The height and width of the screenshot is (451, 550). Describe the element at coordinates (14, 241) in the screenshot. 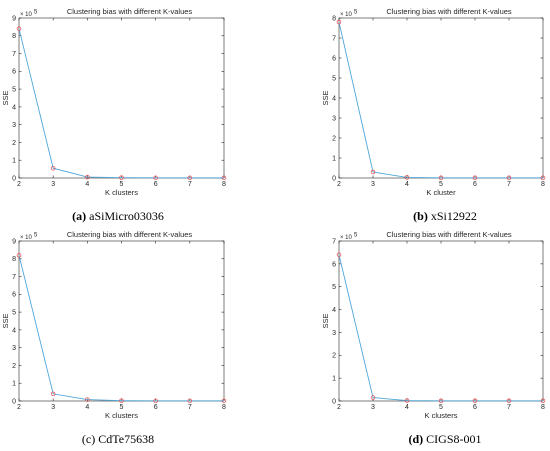

I see `y-tick-label: 9` at that location.